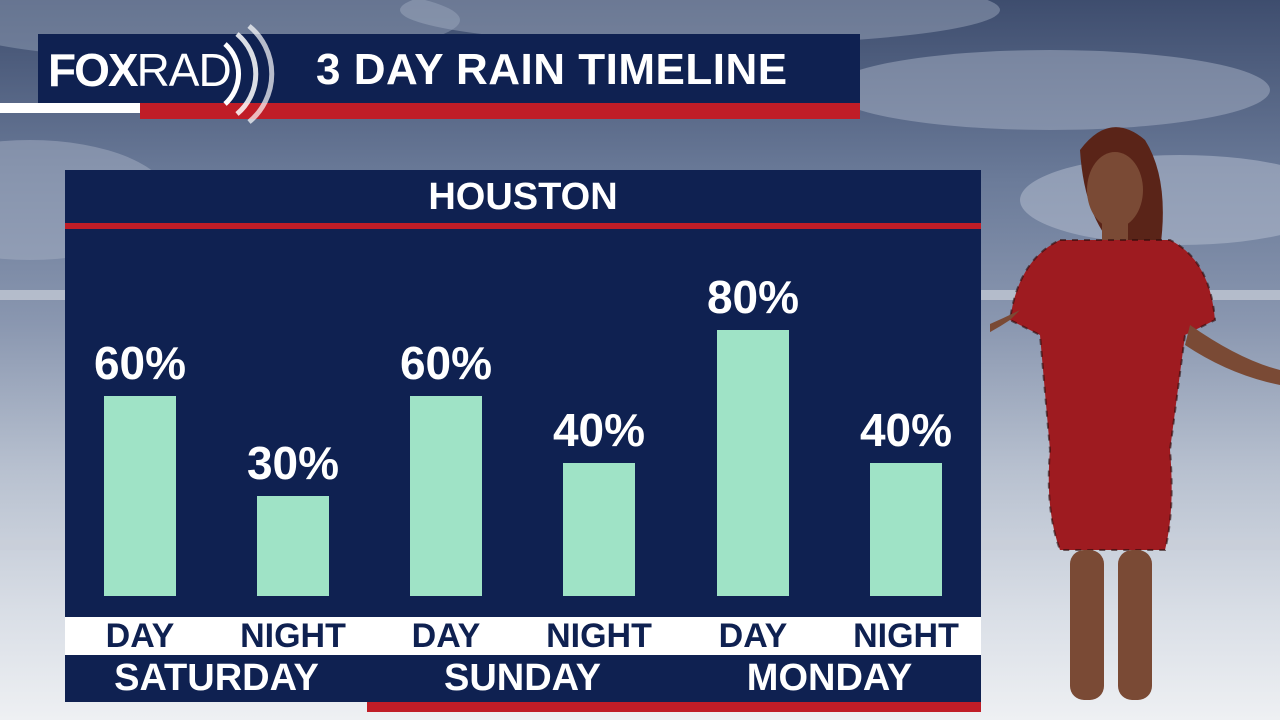 This screenshot has height=720, width=1280. What do you see at coordinates (216, 678) in the screenshot?
I see `day-label: SATURDAY` at bounding box center [216, 678].